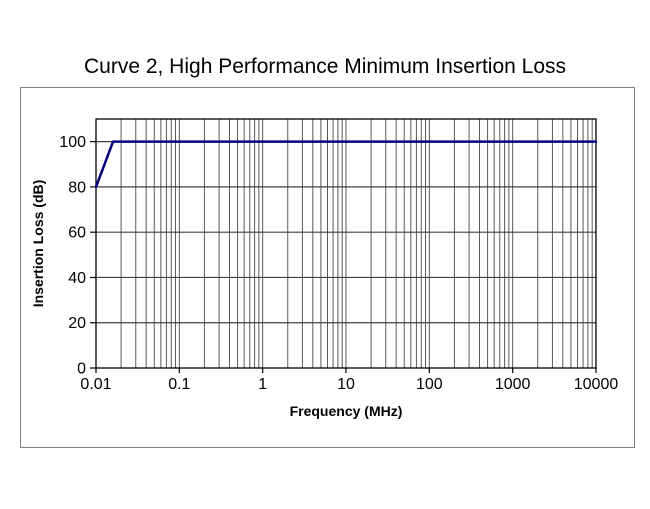  I want to click on y-tick-label: 60, so click(77, 233).